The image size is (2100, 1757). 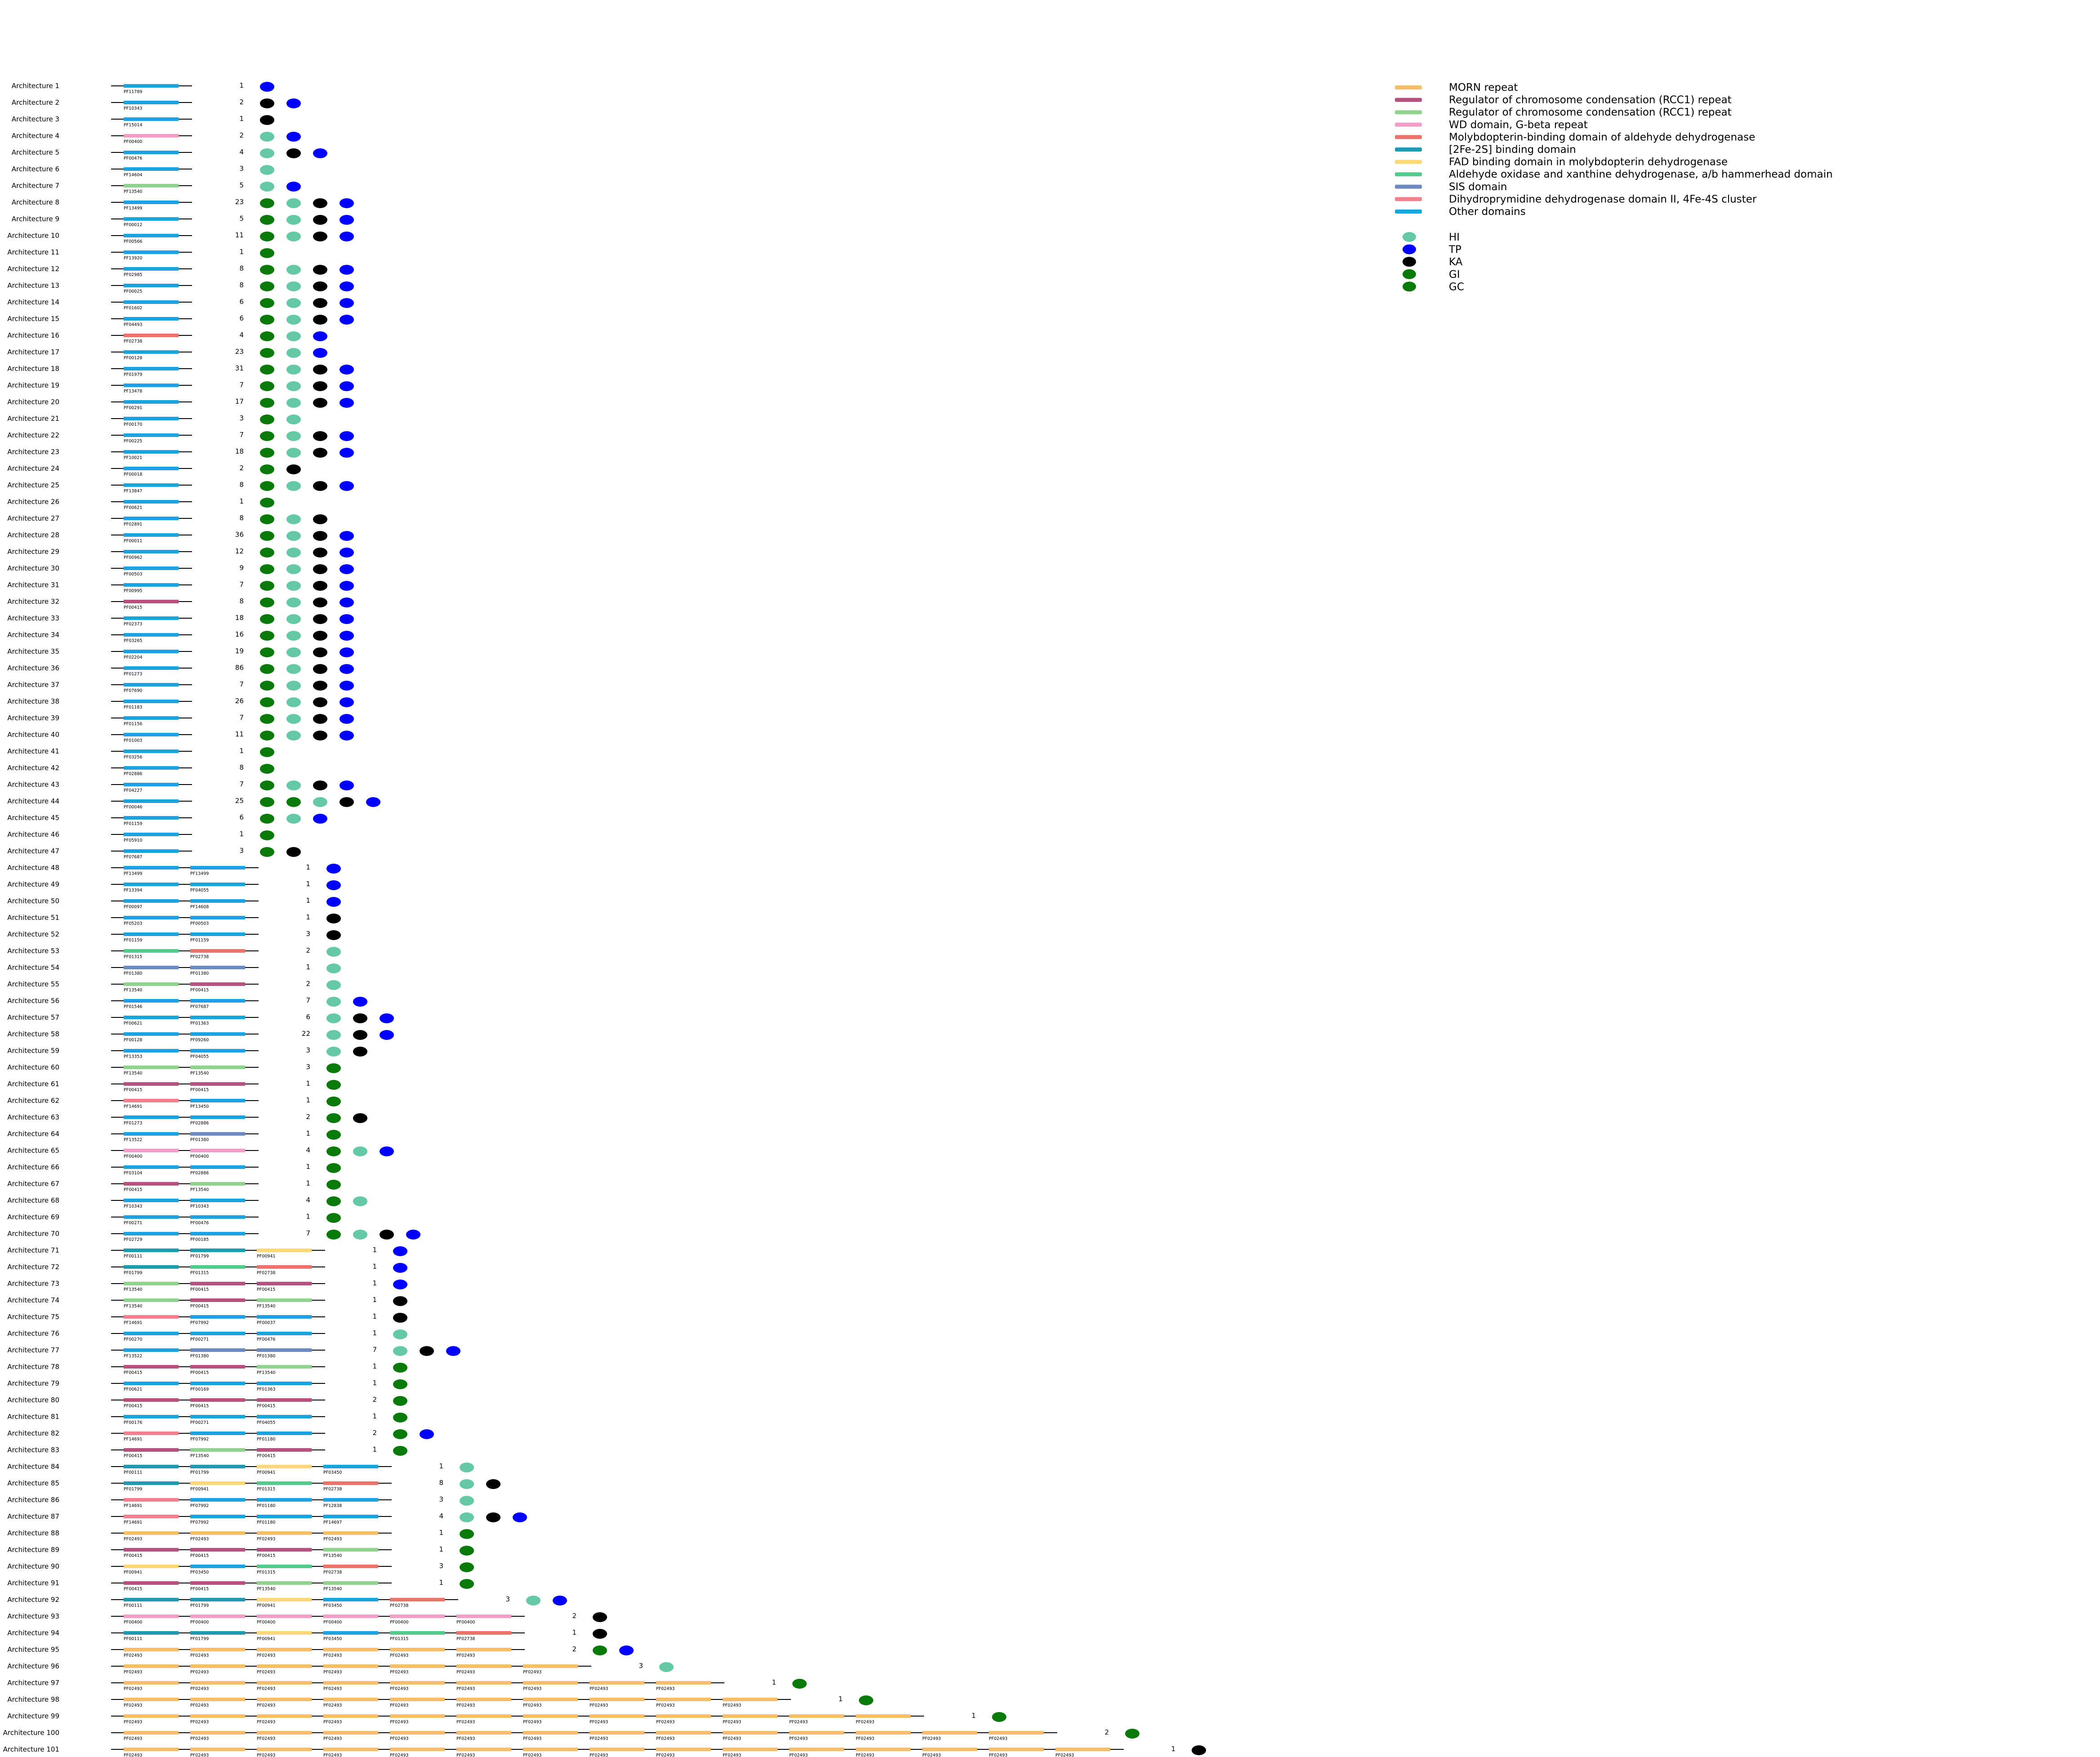 I want to click on architecture-row: Architecture 63 PF01273 PF02886 2, so click(x=187, y=1119).